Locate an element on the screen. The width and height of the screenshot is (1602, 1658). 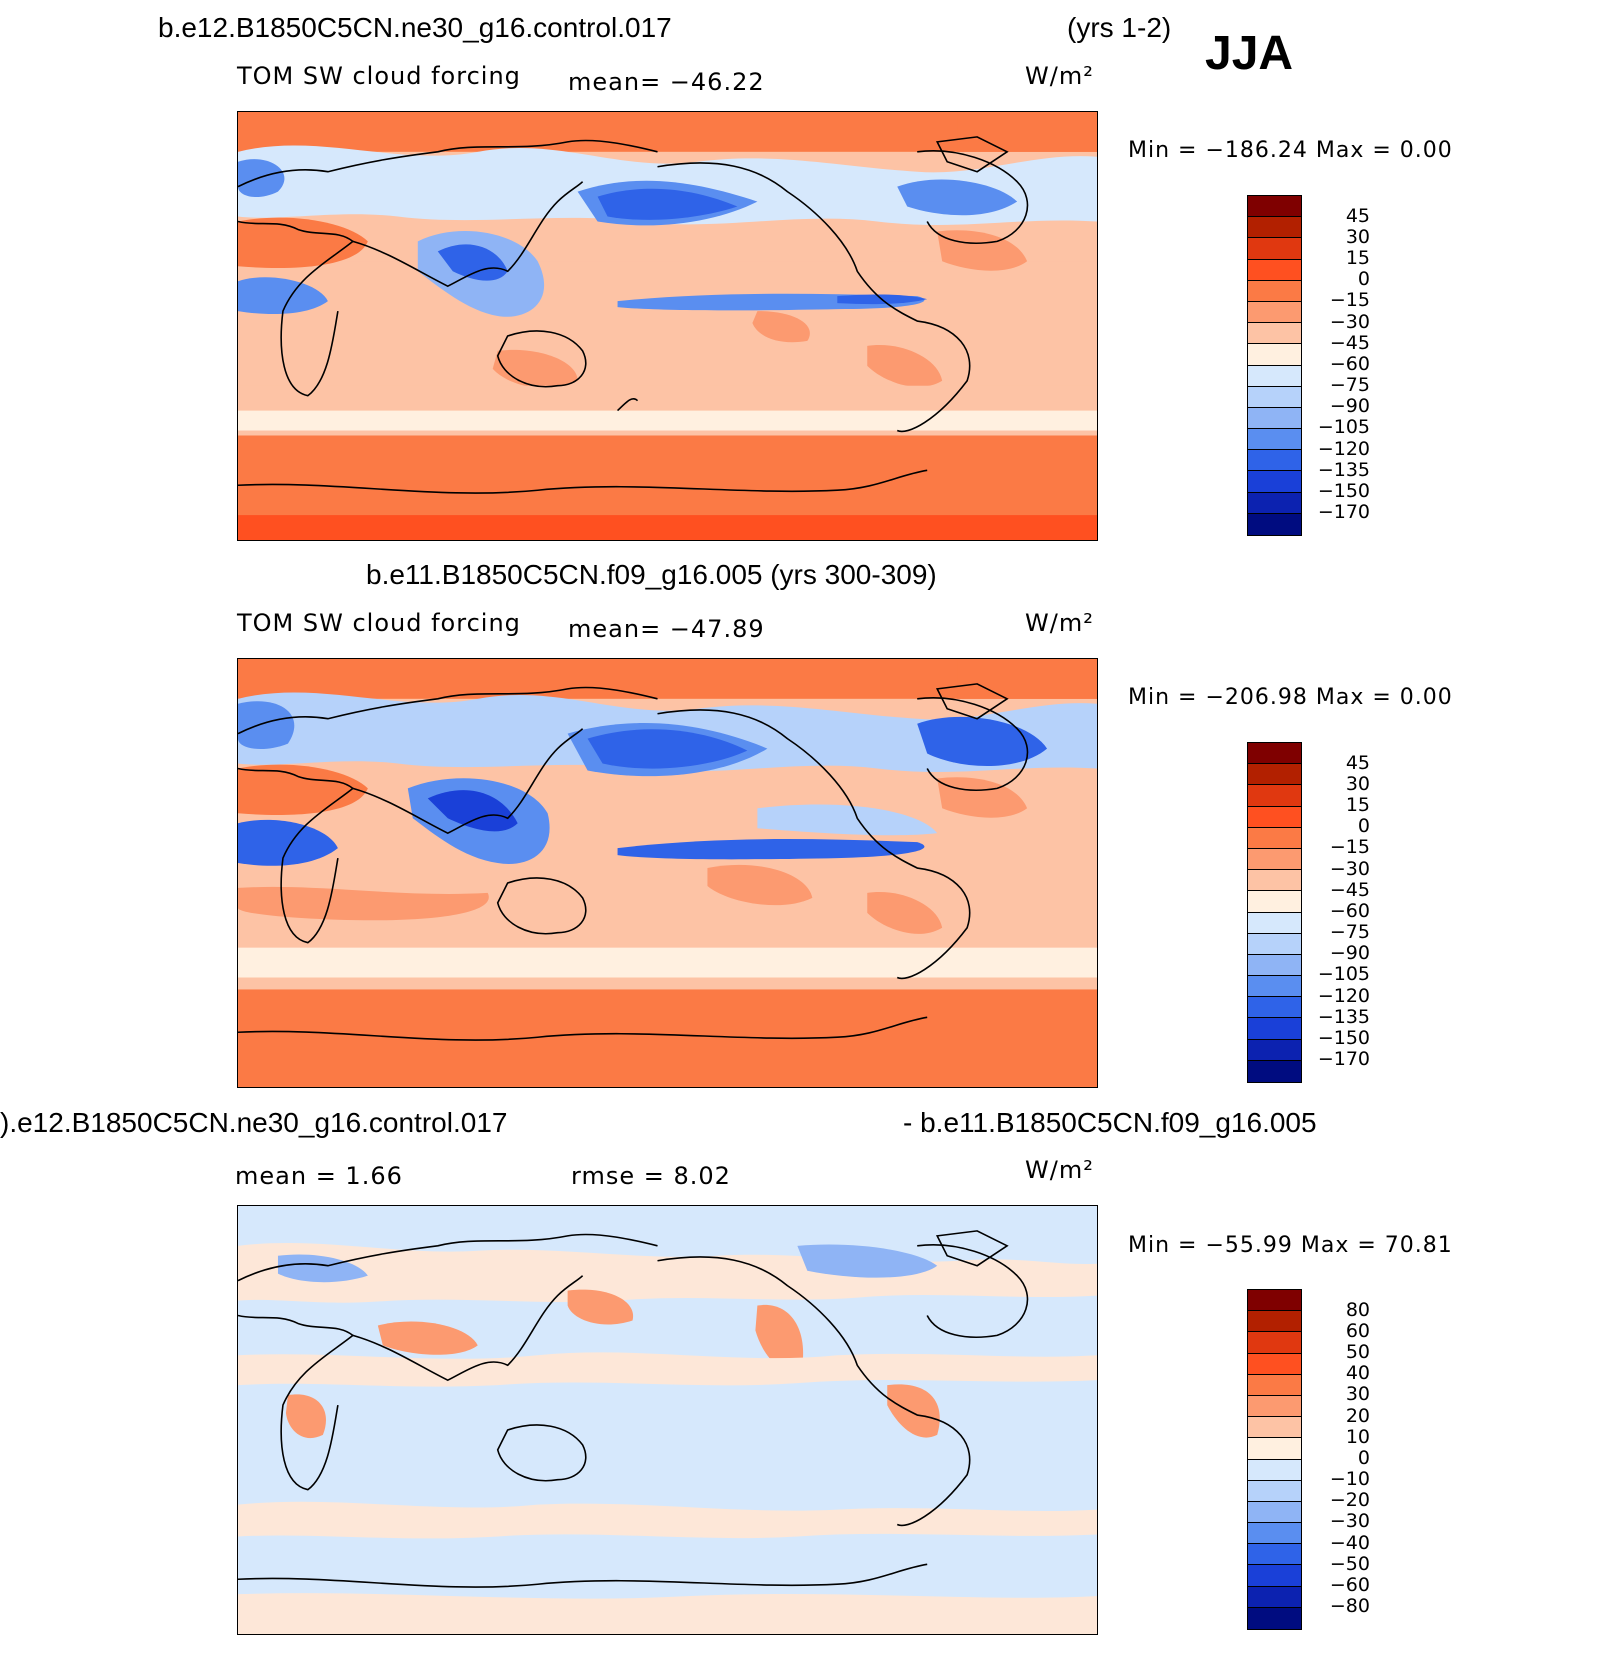
panel3-rmse: rmse = 8.02 is located at coordinates (651, 1176).